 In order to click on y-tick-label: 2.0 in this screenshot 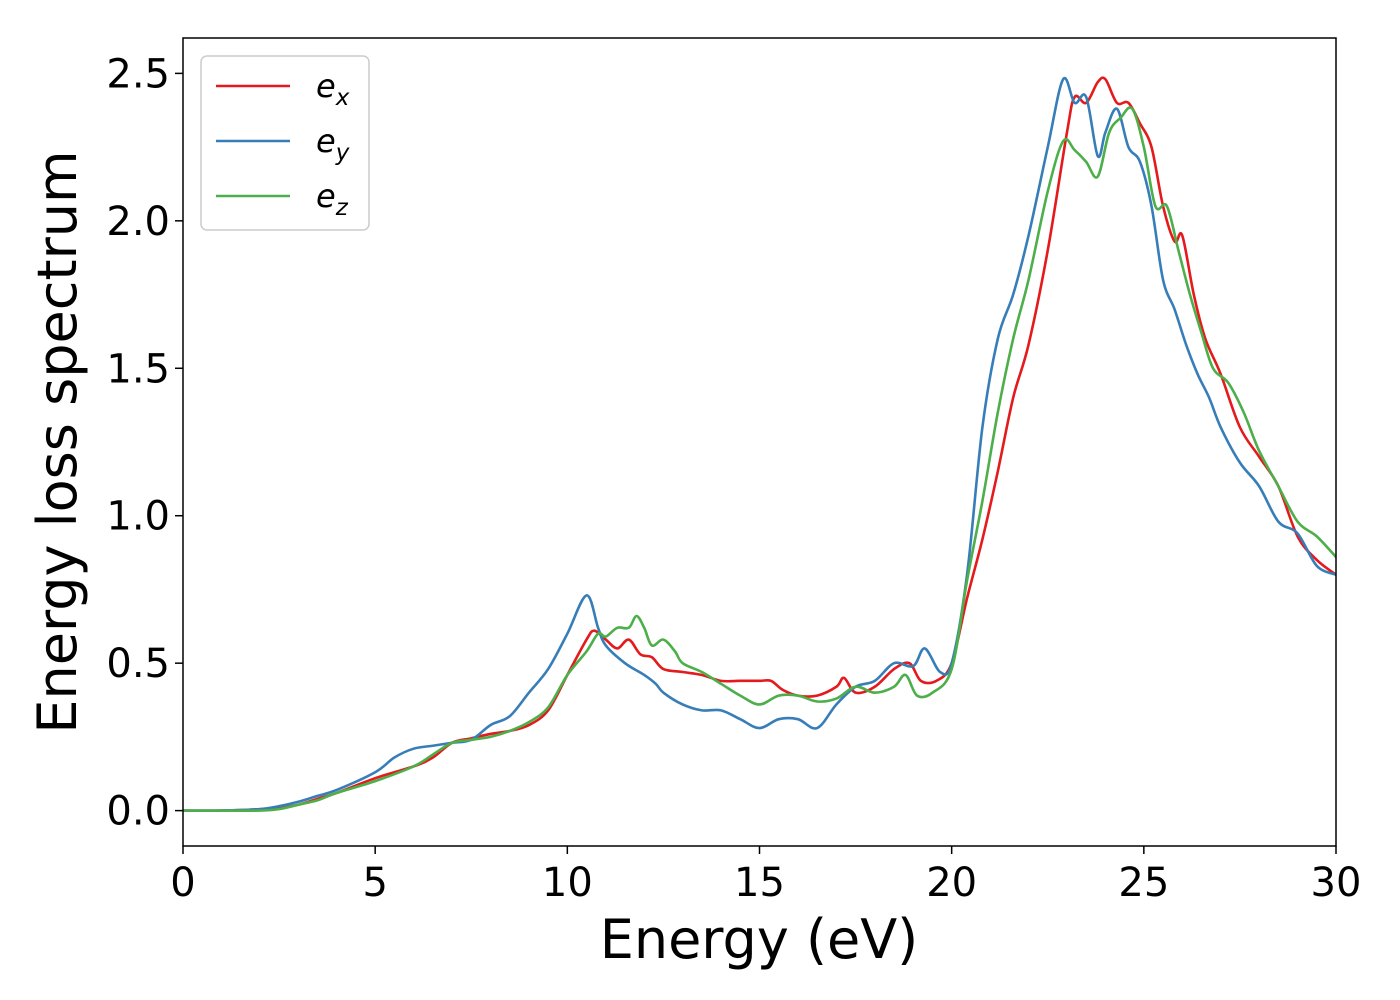, I will do `click(138, 222)`.